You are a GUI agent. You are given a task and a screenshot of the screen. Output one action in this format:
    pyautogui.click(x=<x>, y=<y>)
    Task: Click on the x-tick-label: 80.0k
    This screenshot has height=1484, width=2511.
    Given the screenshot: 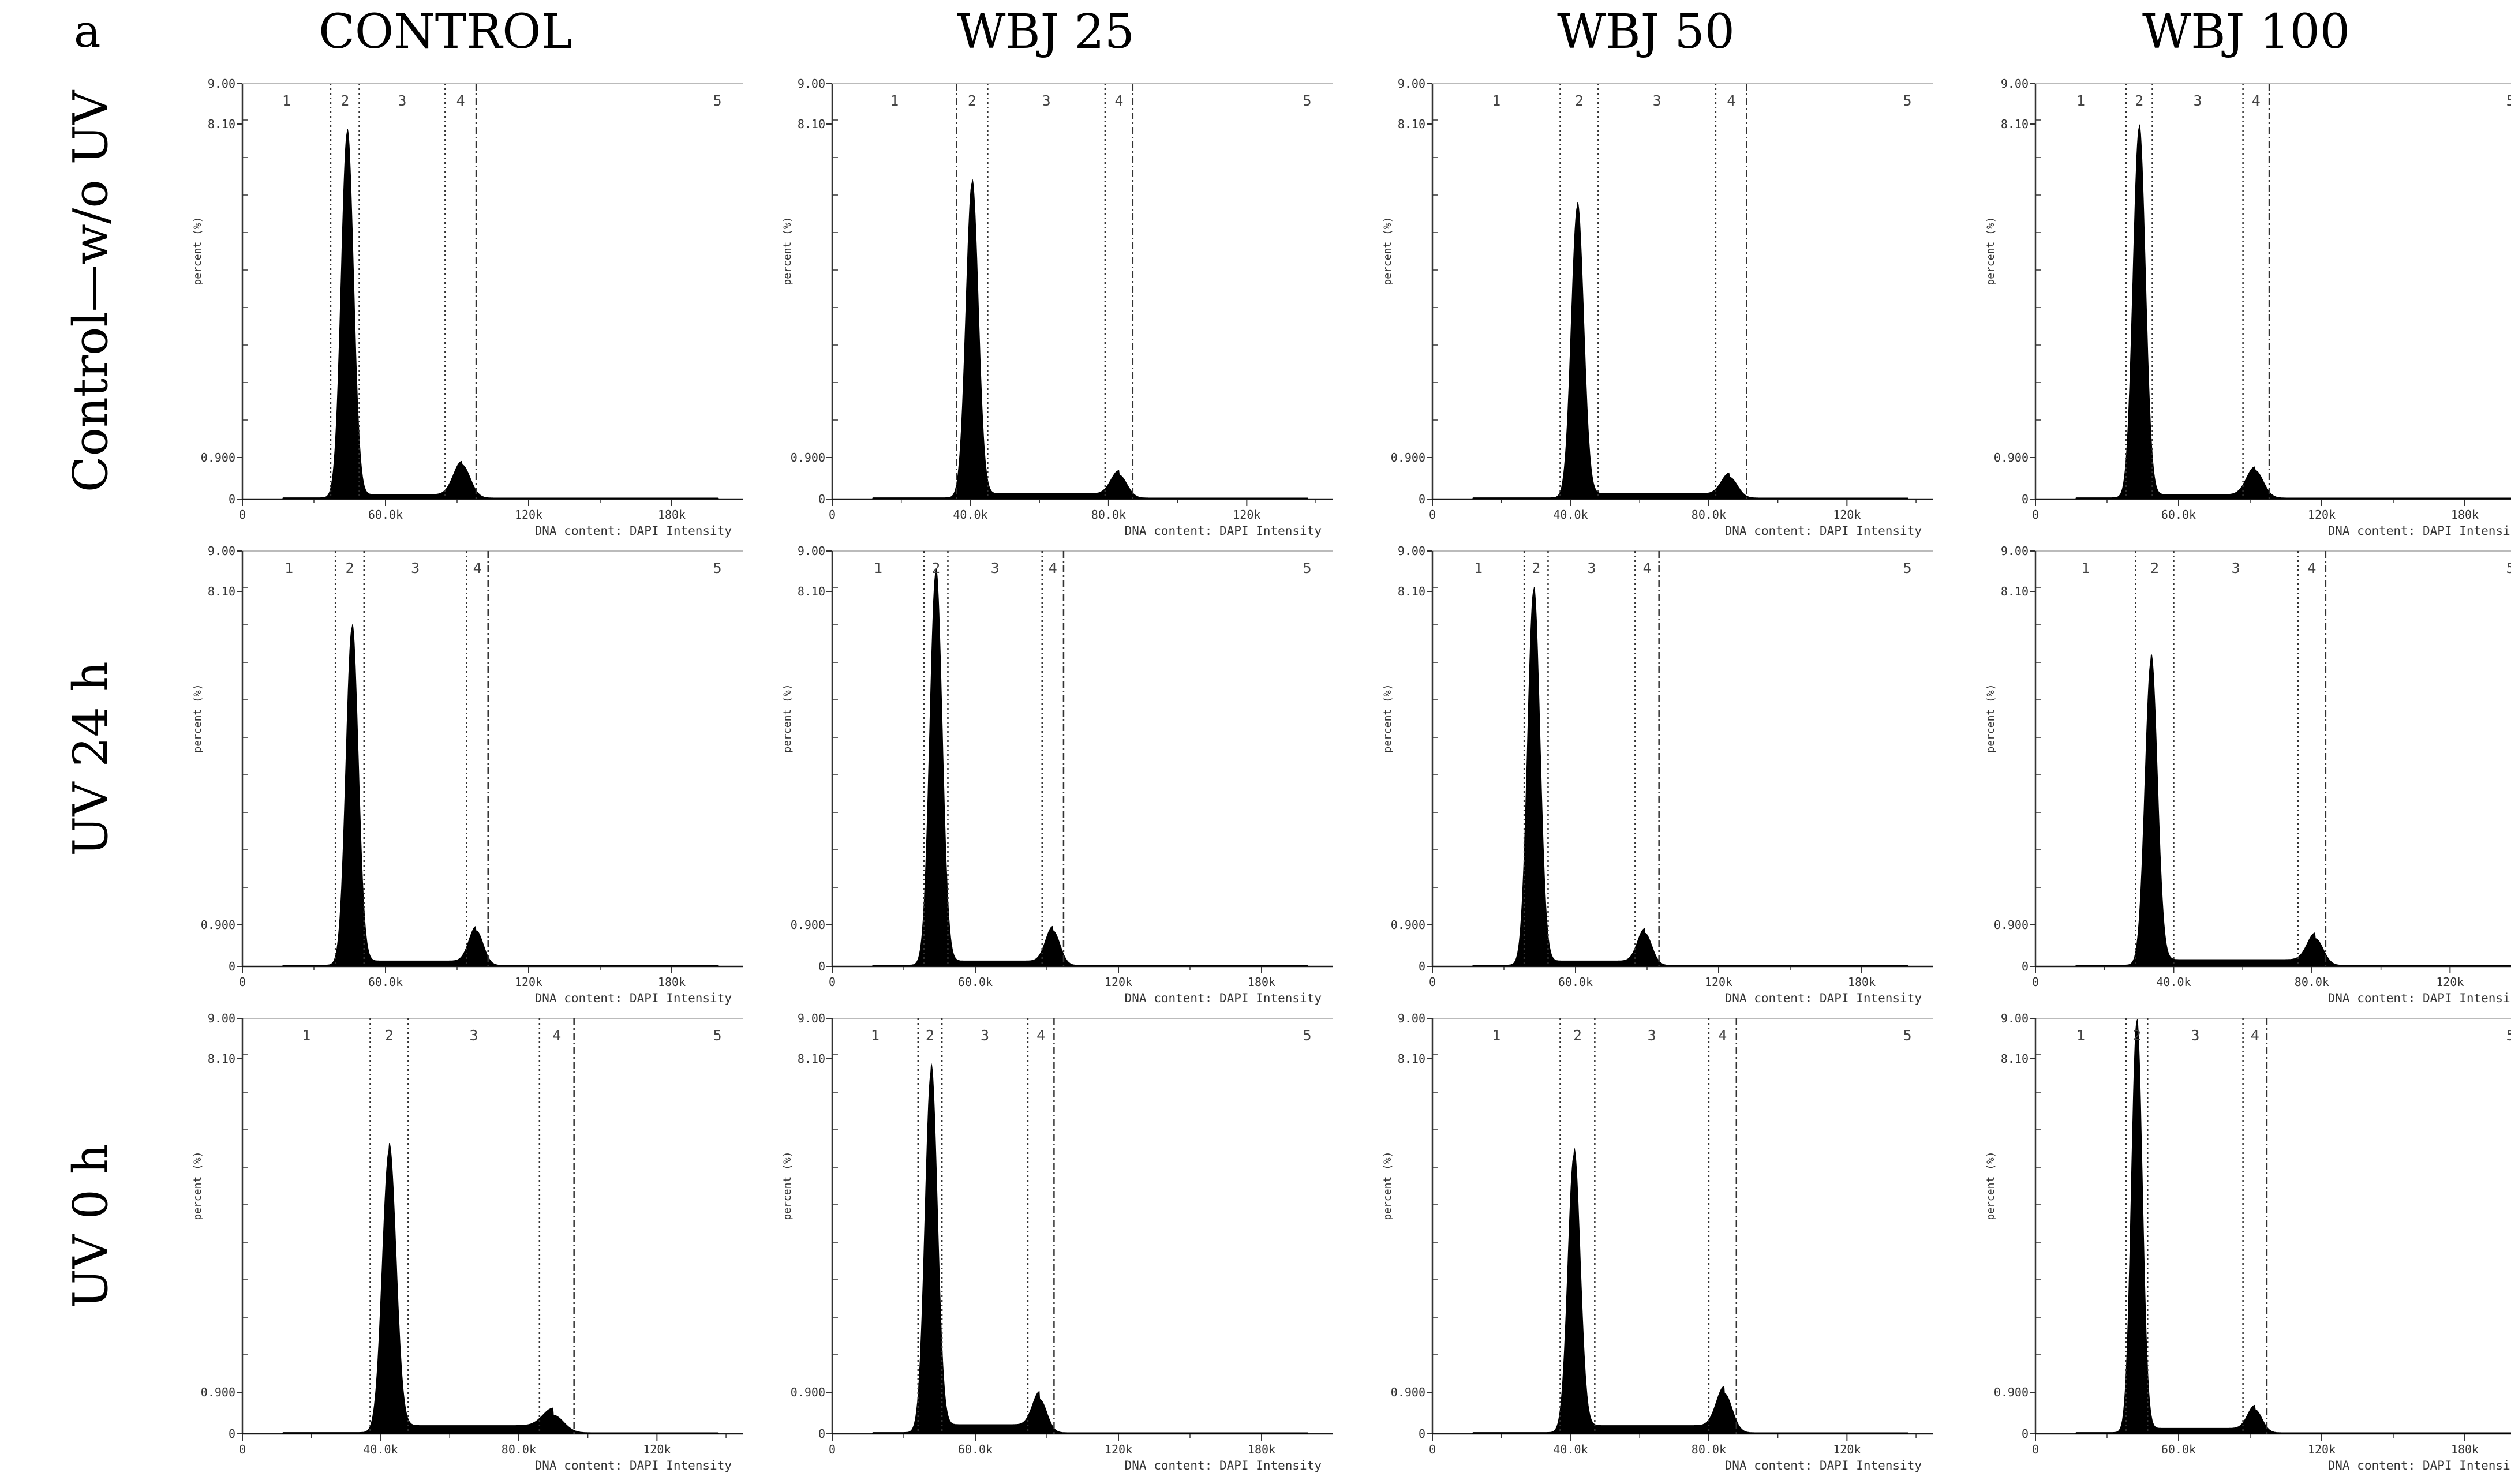 What is the action you would take?
    pyautogui.click(x=2312, y=982)
    